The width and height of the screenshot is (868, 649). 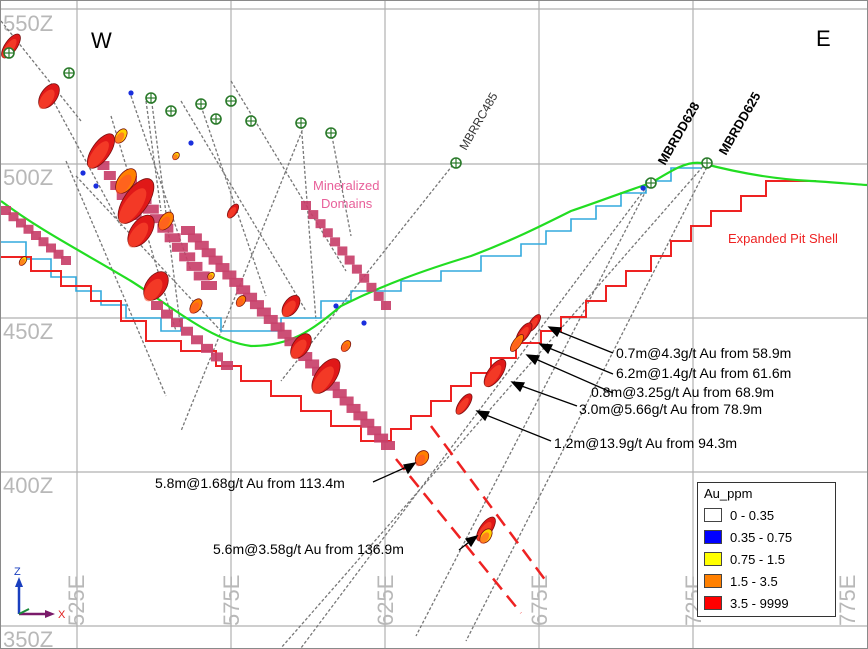 What do you see at coordinates (28, 485) in the screenshot?
I see `elev-400: 400Z` at bounding box center [28, 485].